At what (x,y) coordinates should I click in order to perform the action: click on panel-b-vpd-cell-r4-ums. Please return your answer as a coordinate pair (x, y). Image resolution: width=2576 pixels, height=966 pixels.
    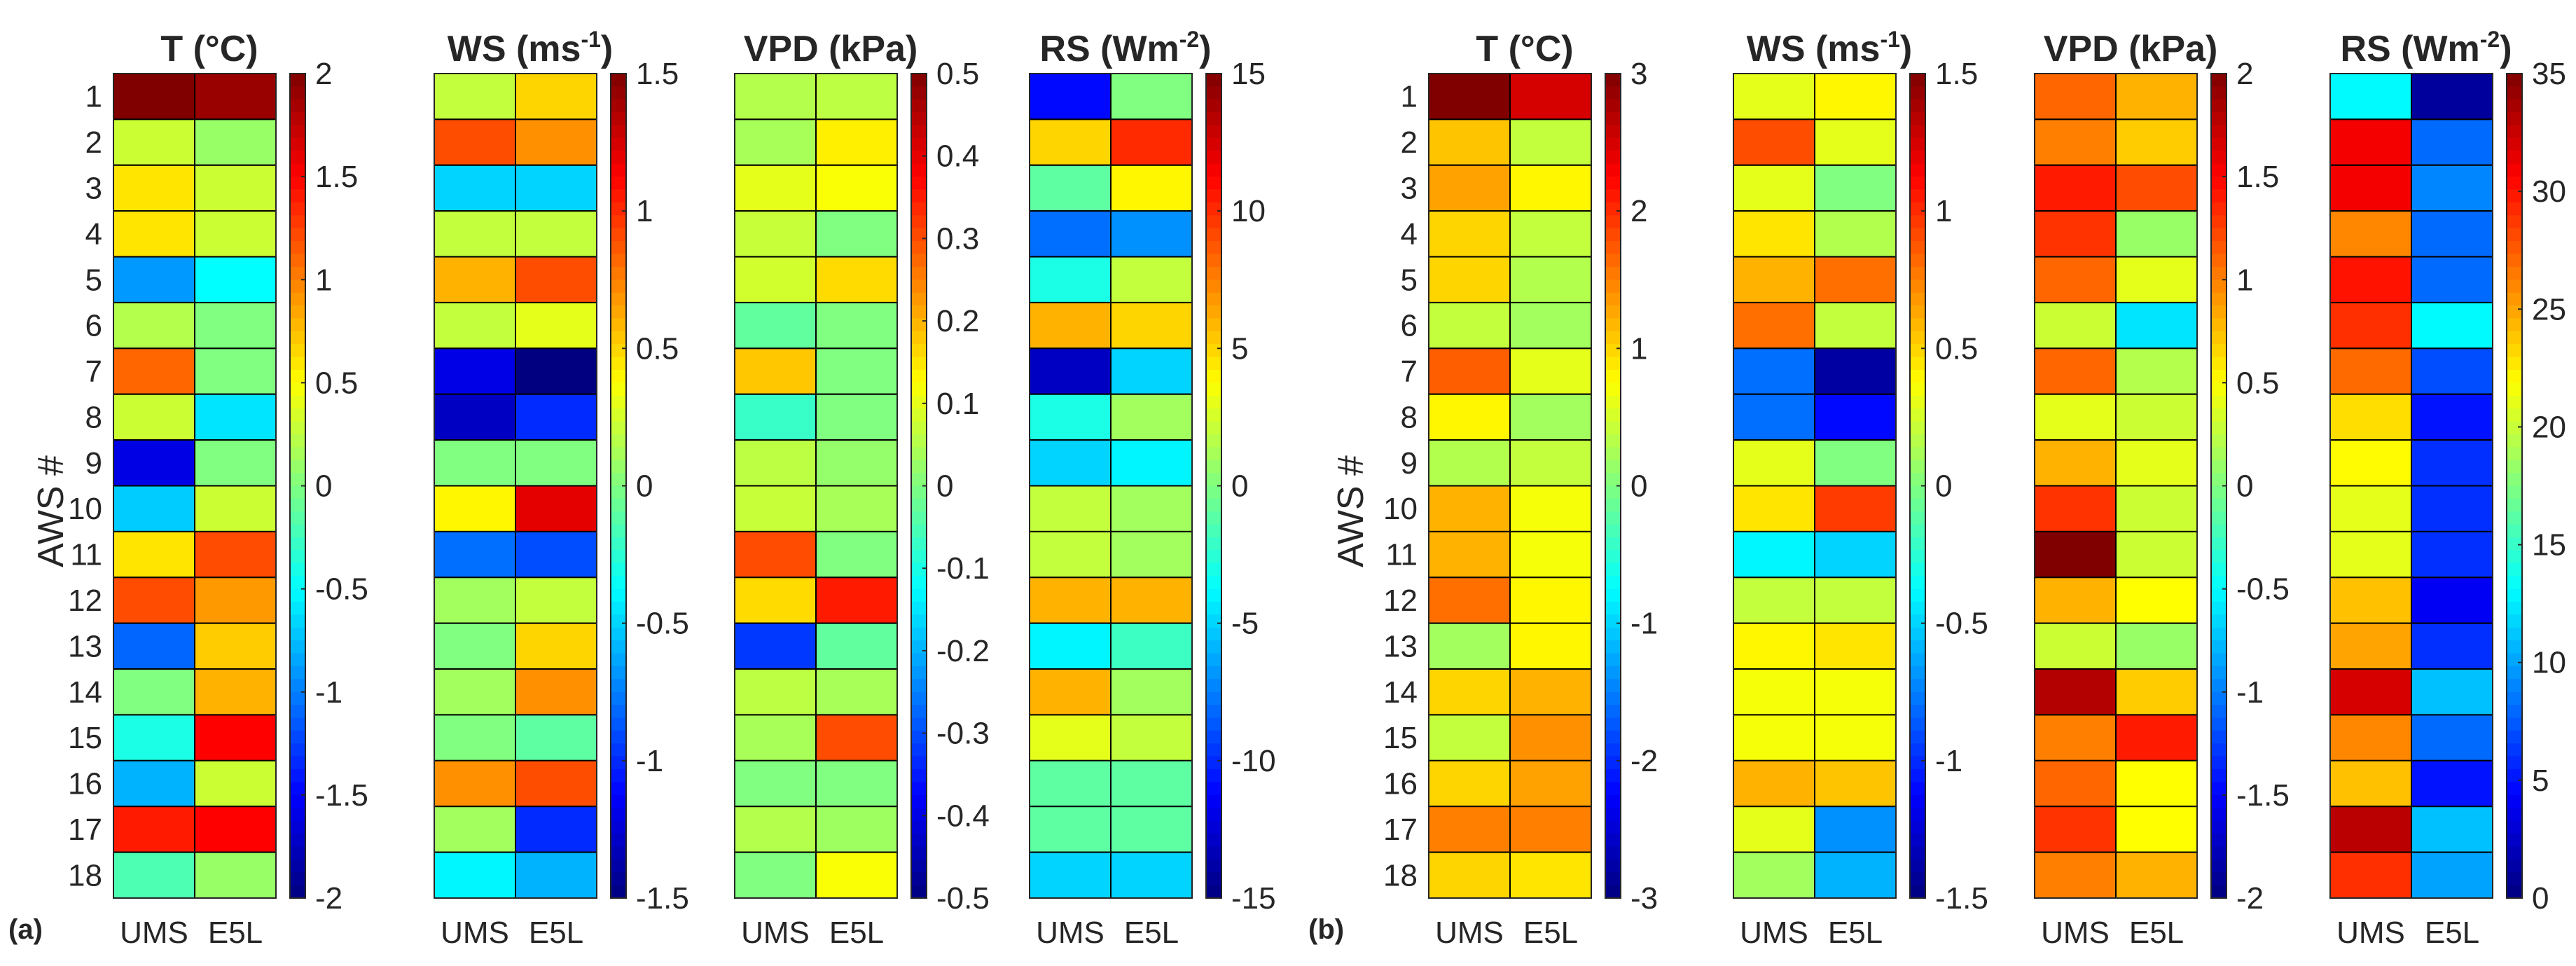
    Looking at the image, I should click on (2076, 234).